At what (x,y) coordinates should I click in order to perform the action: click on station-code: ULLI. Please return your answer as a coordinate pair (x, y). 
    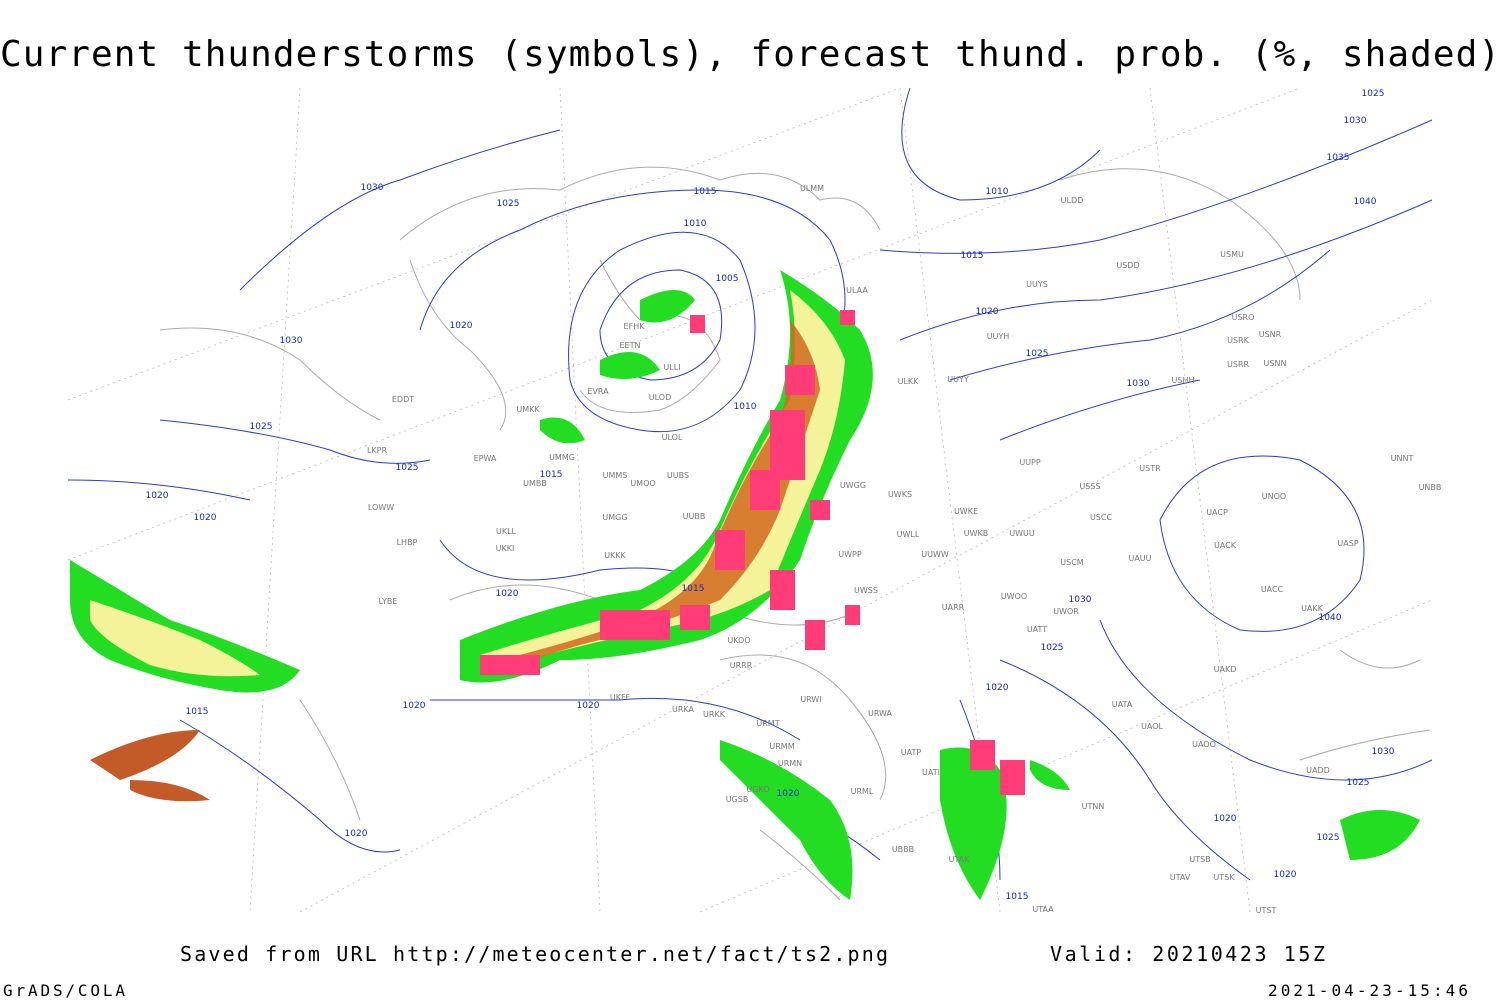
    Looking at the image, I should click on (671, 367).